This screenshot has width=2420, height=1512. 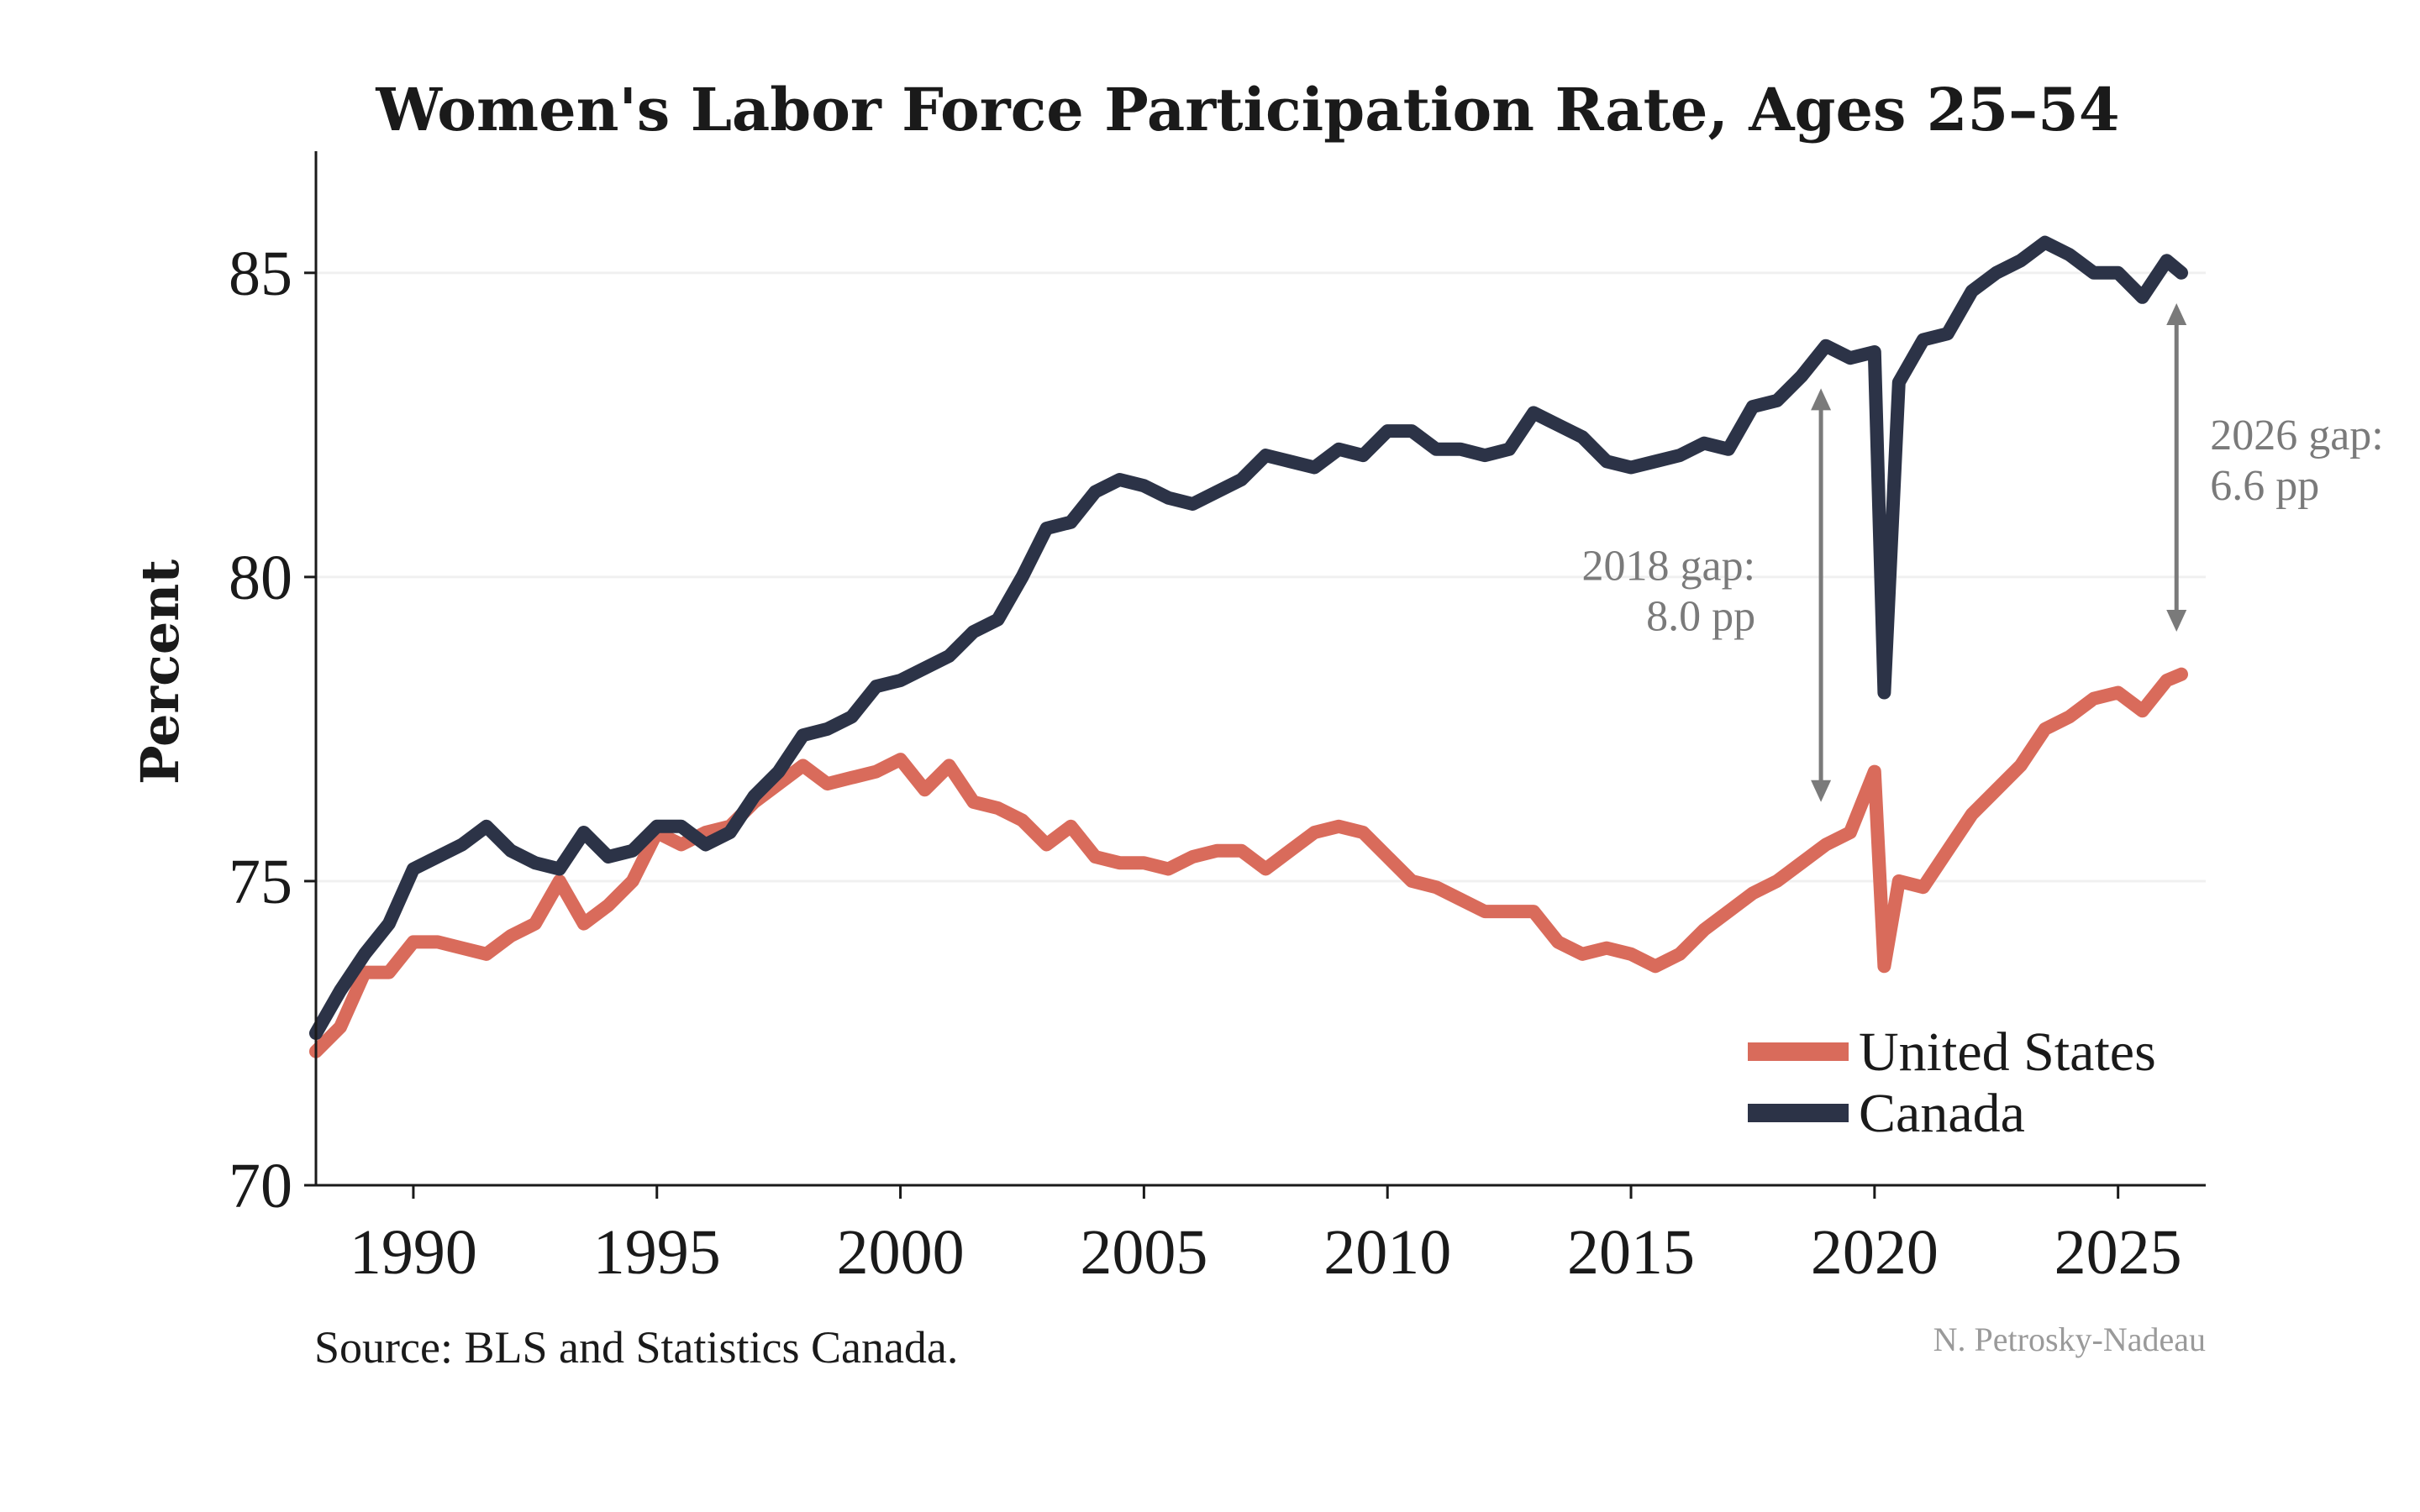 What do you see at coordinates (2118, 1252) in the screenshot?
I see `x-tick-label-2025: 2025` at bounding box center [2118, 1252].